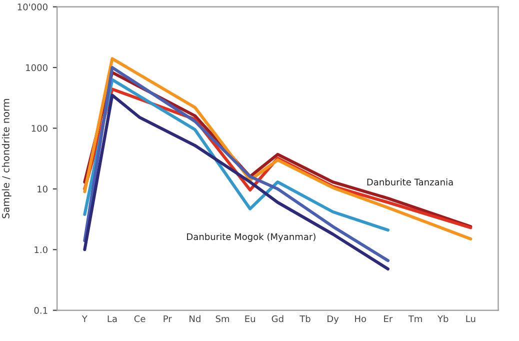  What do you see at coordinates (40, 128) in the screenshot?
I see `y-tick-label: 100` at bounding box center [40, 128].